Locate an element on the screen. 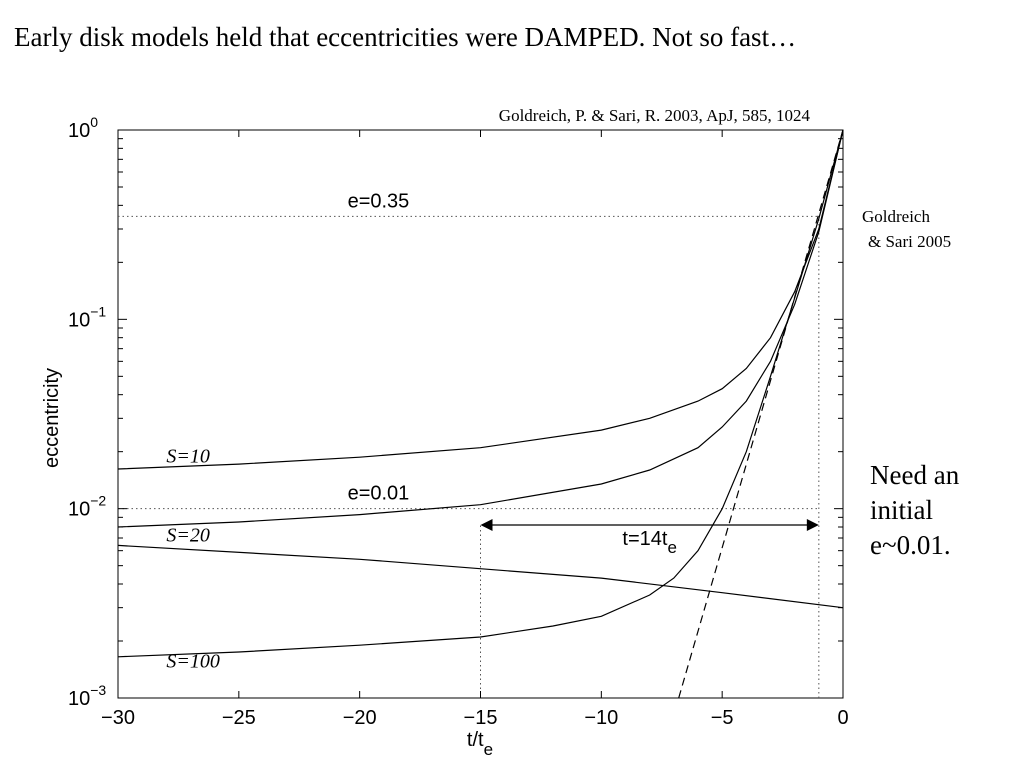 This screenshot has width=1024, height=768. need-line3: e~0.01. is located at coordinates (910, 545).